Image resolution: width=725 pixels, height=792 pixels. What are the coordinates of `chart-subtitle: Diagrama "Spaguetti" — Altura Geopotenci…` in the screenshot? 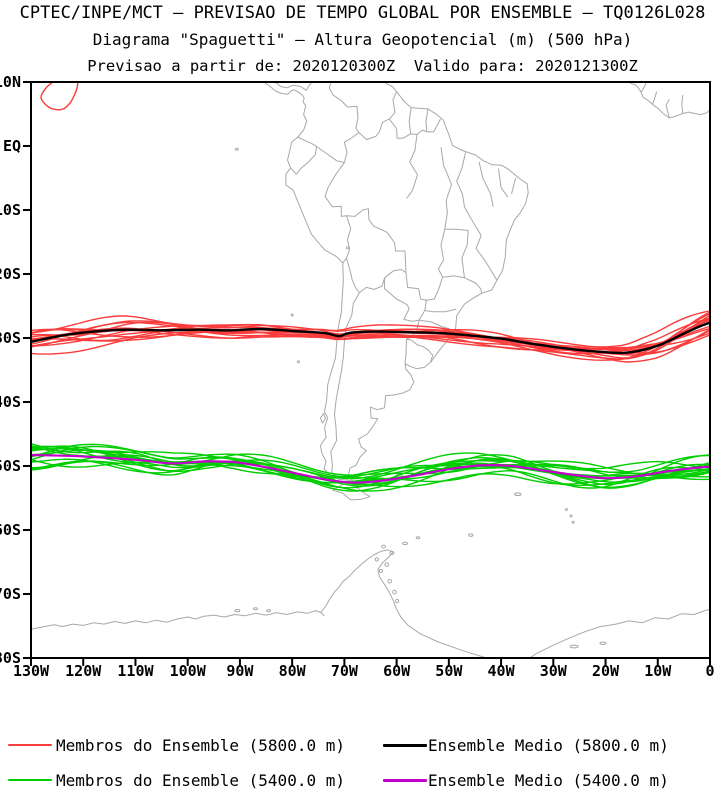 It's located at (362, 39).